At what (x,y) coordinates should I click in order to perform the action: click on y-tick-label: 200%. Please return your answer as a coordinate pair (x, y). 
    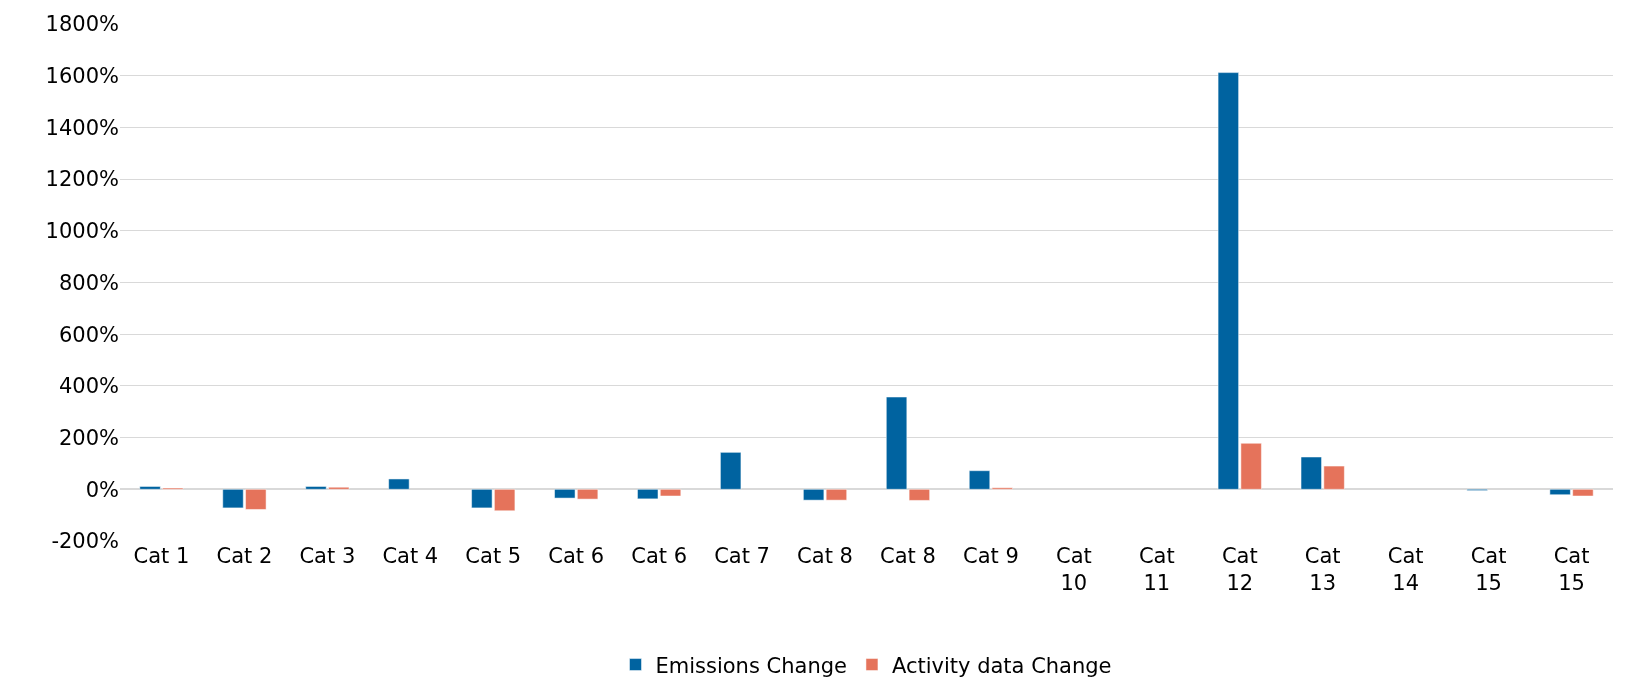
    Looking at the image, I should click on (88, 437).